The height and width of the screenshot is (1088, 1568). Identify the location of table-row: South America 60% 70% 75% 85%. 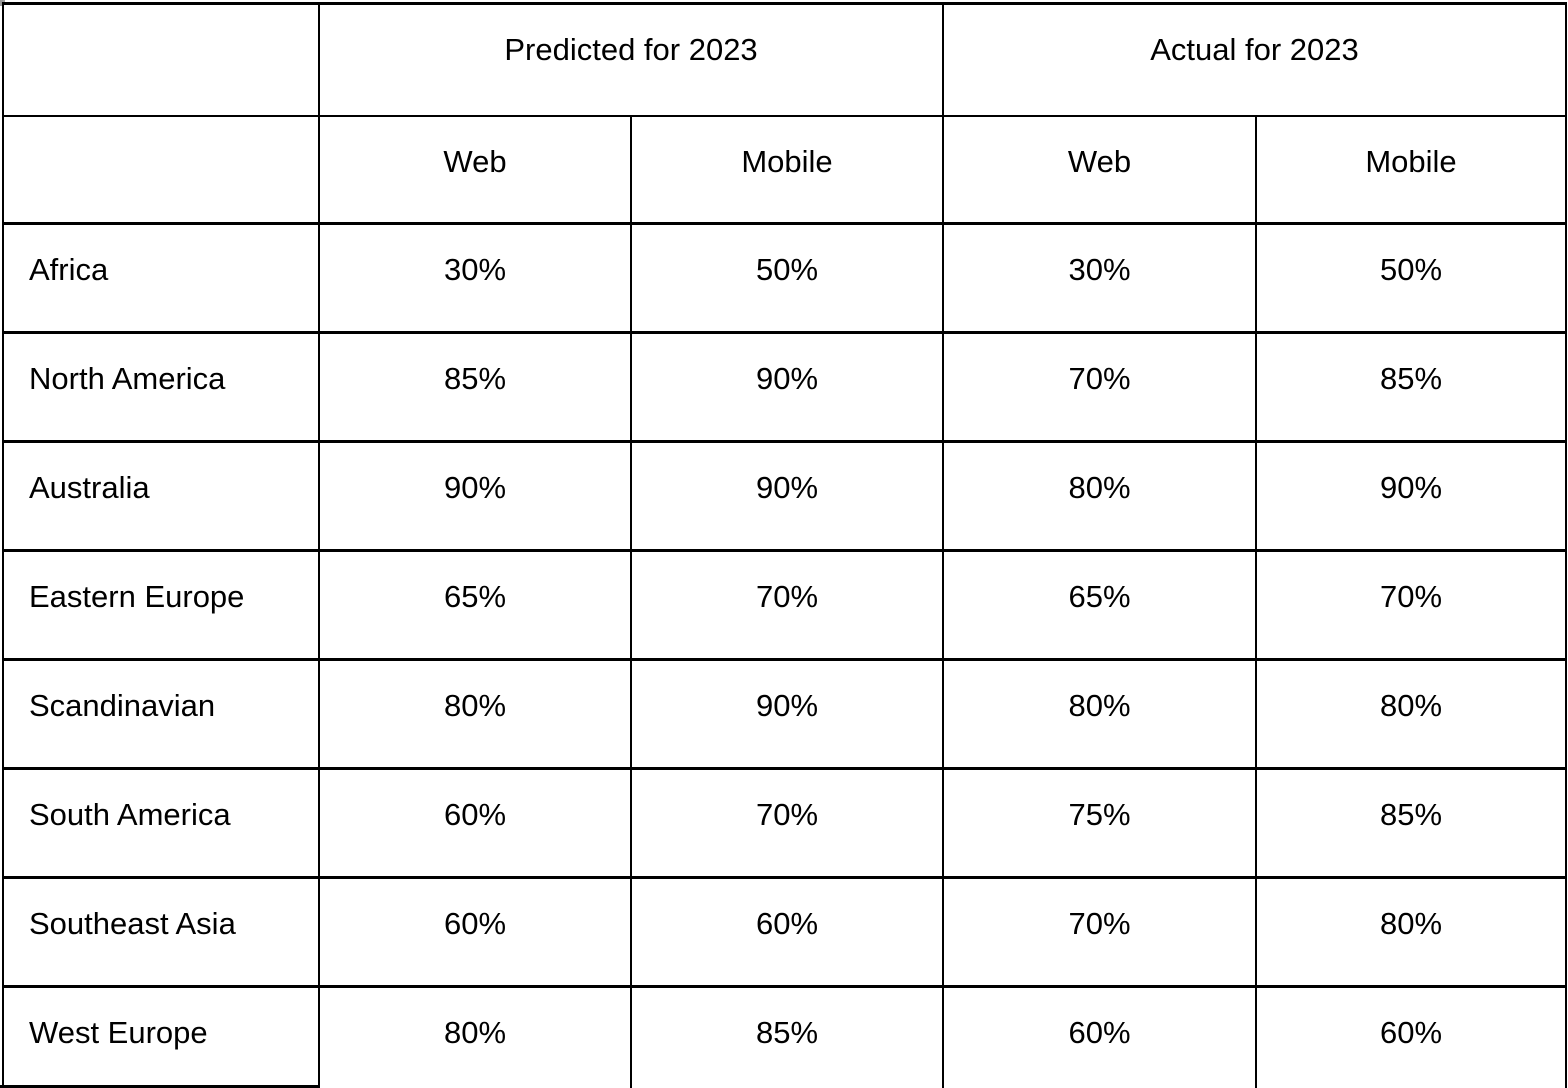
(785, 823).